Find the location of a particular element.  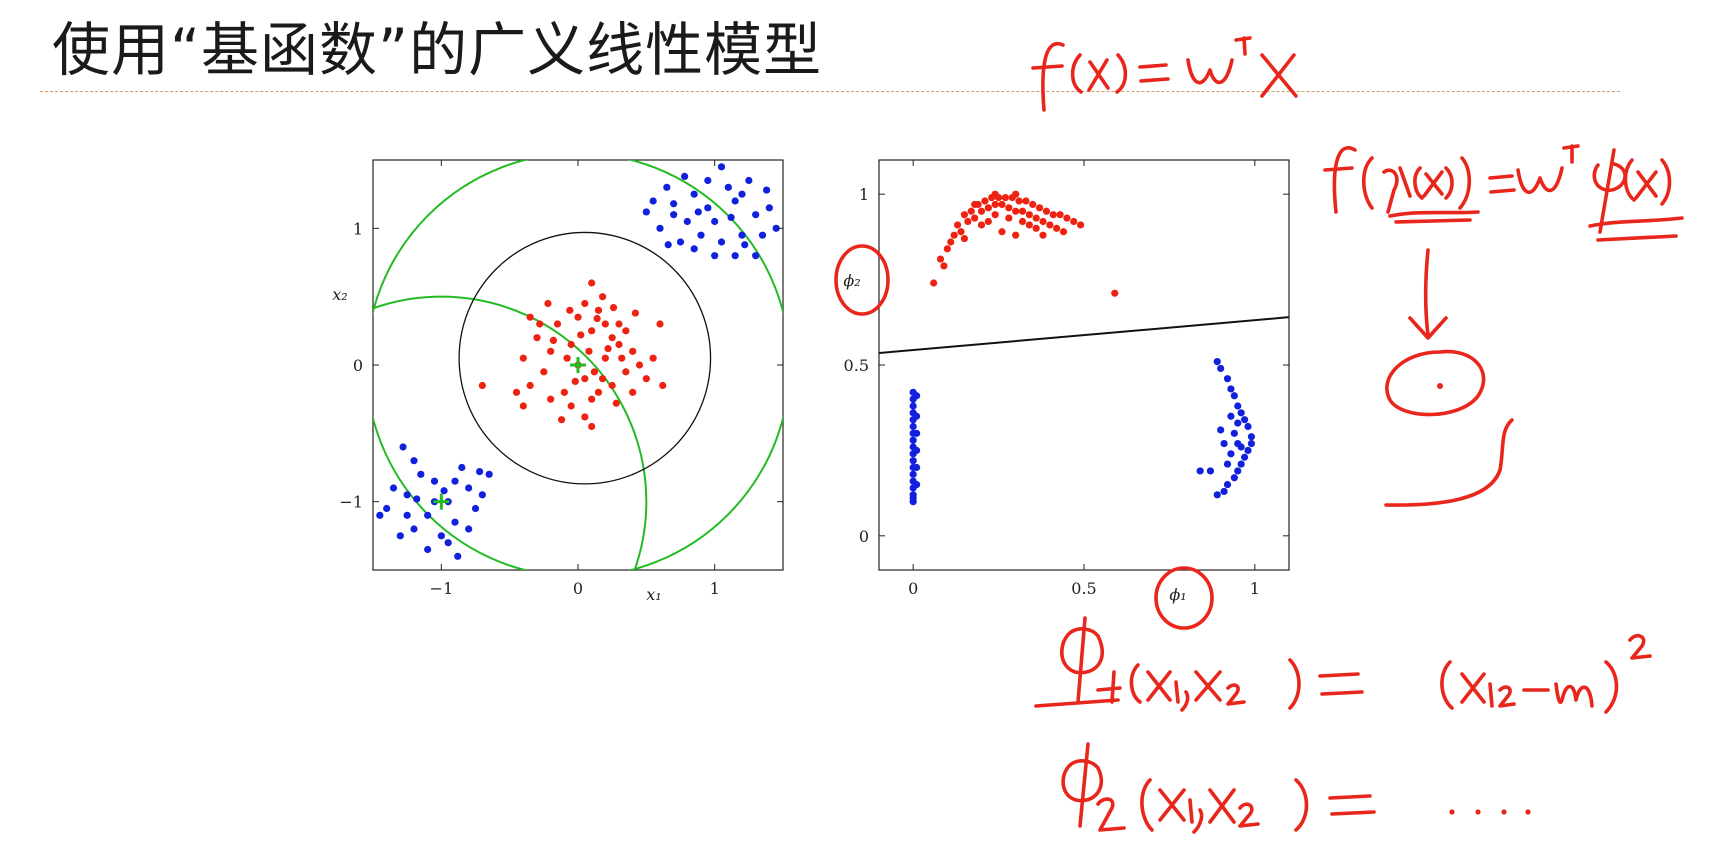

x-axis-label: x₁ is located at coordinates (653, 594).